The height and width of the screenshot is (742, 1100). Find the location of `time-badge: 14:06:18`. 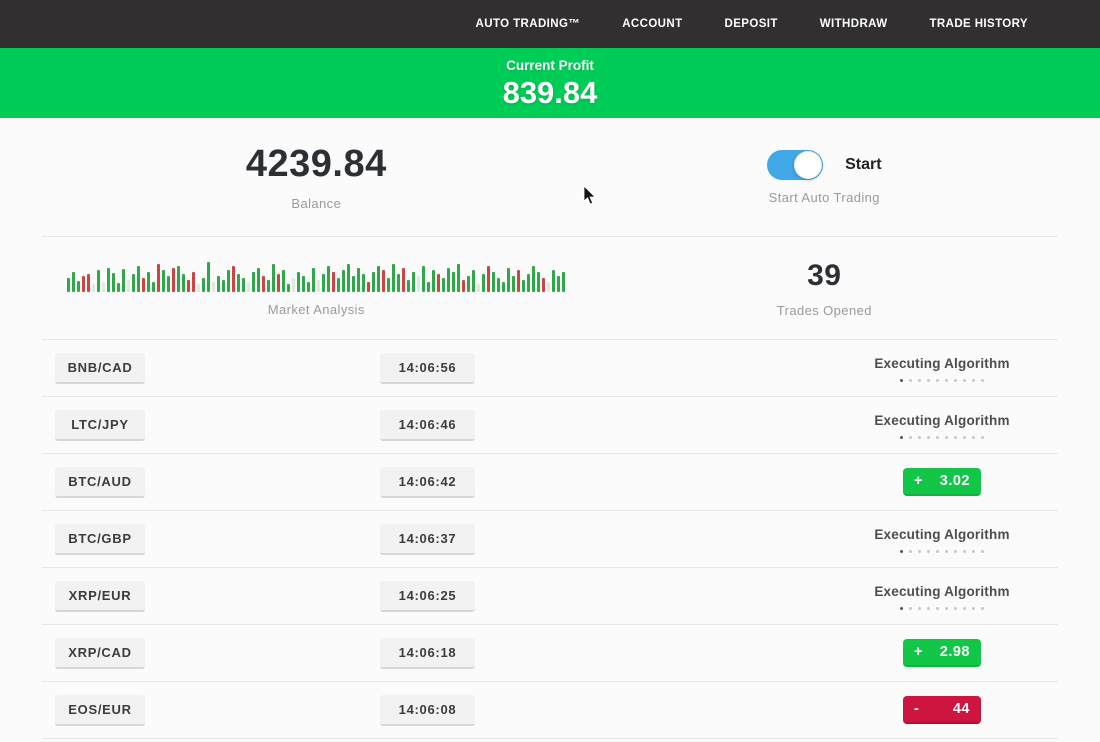

time-badge: 14:06:18 is located at coordinates (427, 653).